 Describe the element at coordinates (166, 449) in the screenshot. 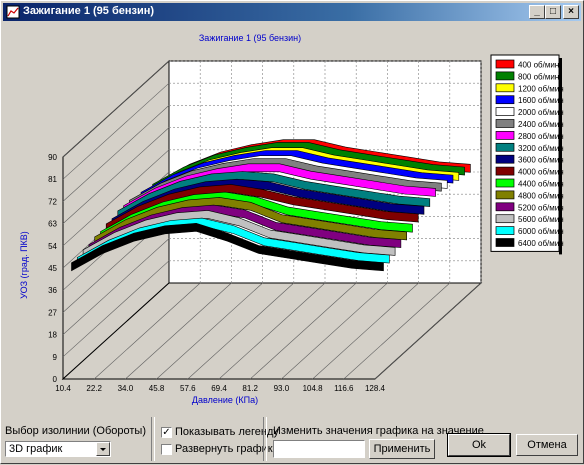

I see `expand-chart-checkbox` at that location.